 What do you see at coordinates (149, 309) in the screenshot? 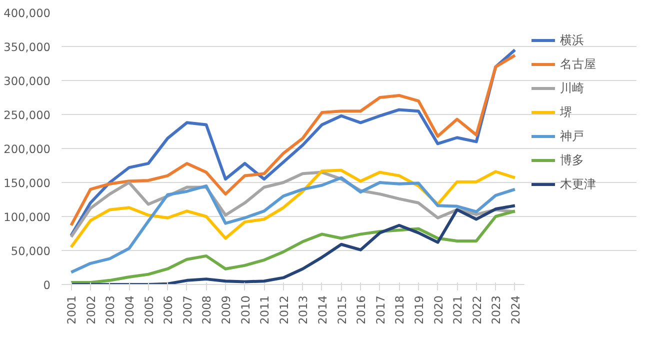
I see `x-tick-label: 2005` at bounding box center [149, 309].